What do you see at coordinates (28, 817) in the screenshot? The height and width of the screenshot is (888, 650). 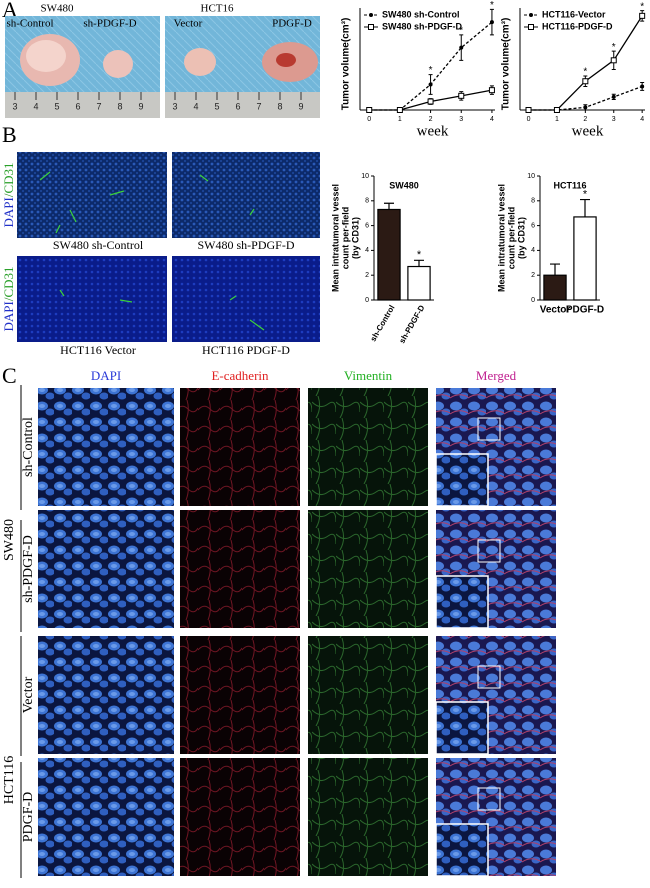 I see `row-label: PDGF-D` at bounding box center [28, 817].